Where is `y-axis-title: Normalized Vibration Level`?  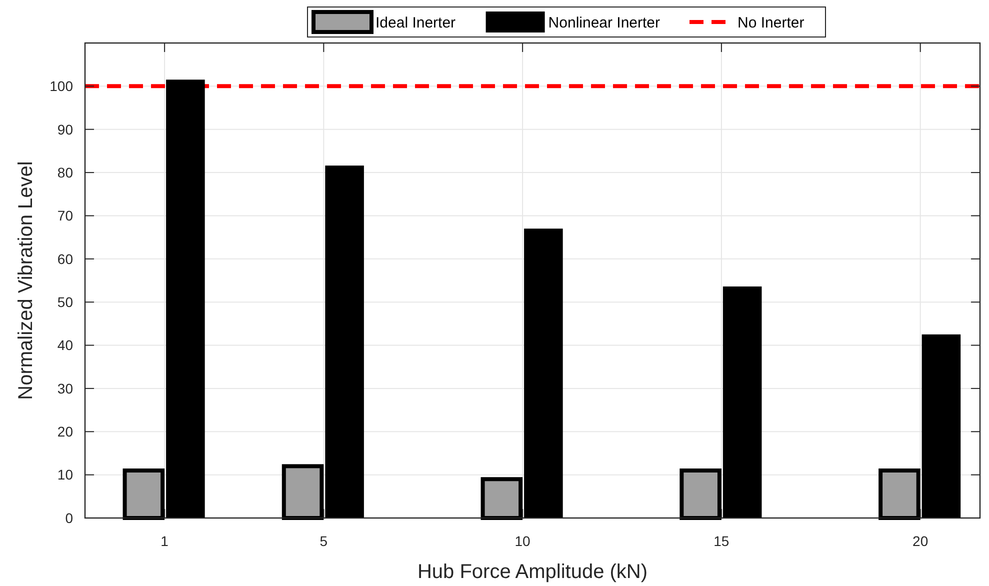 y-axis-title: Normalized Vibration Level is located at coordinates (26, 280).